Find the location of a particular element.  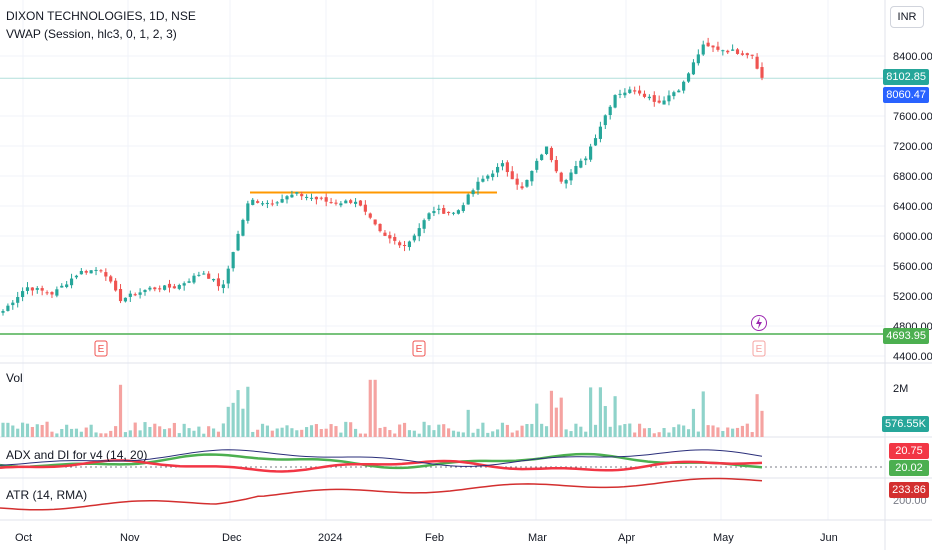

vwap-legend: VWAP (Session, hlc3, 0, 1, 2, 3) is located at coordinates (91, 34).